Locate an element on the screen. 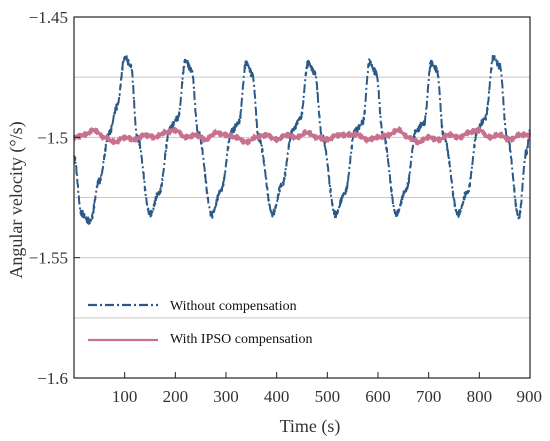 This screenshot has width=550, height=441. x-tick-label-4: 500 is located at coordinates (328, 396).